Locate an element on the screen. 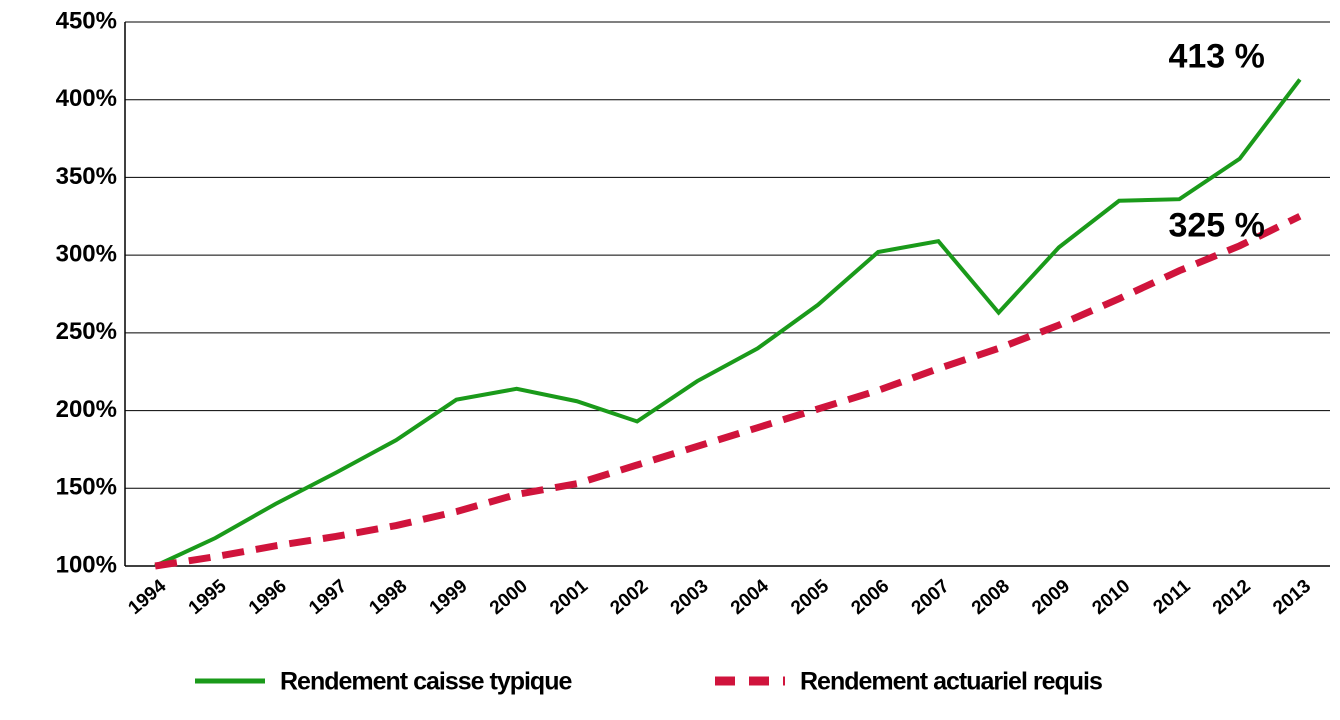 This screenshot has height=720, width=1340. x-tick-label: 2010 is located at coordinates (1111, 597).